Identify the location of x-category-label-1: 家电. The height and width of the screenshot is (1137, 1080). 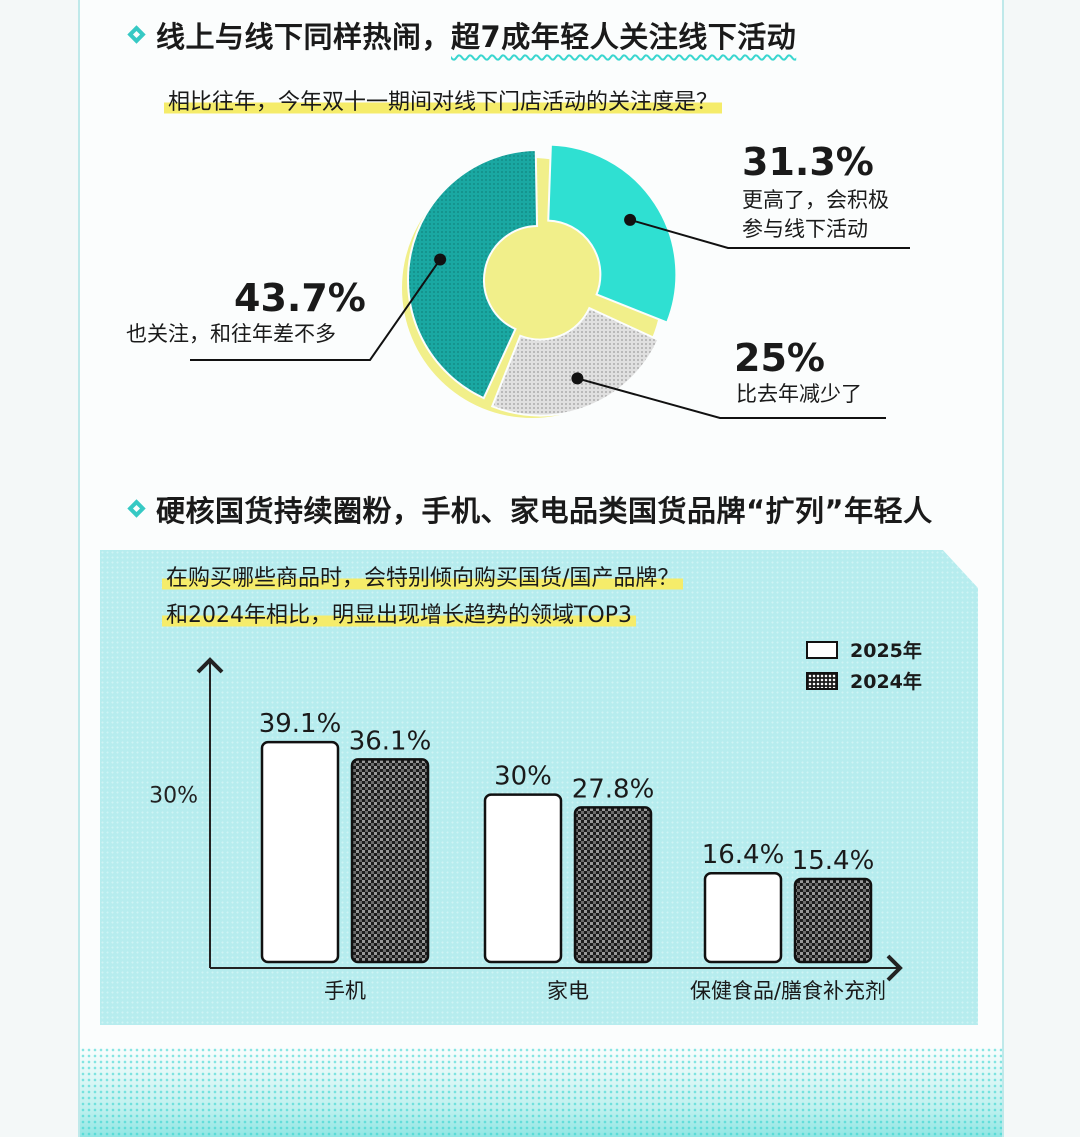
(568, 991).